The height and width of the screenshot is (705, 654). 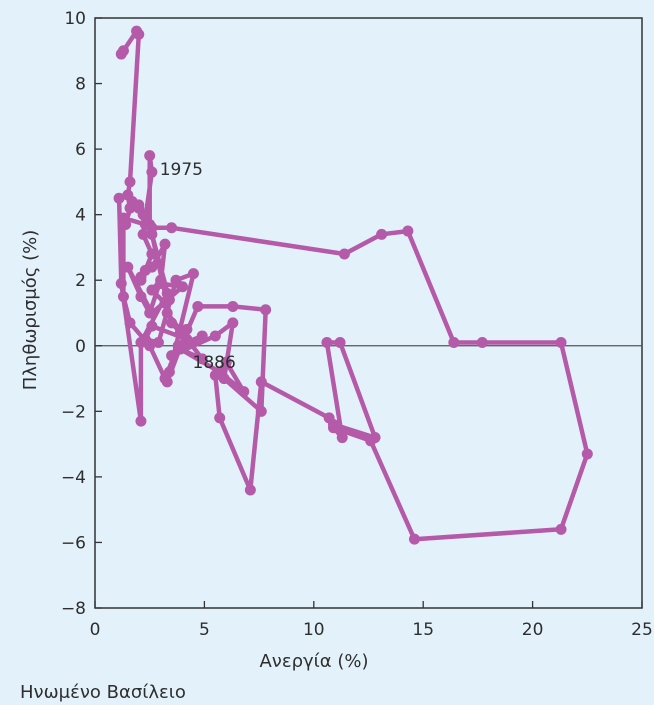 What do you see at coordinates (103, 692) in the screenshot?
I see `footer-label: Ηνωμένο Βασίλειο` at bounding box center [103, 692].